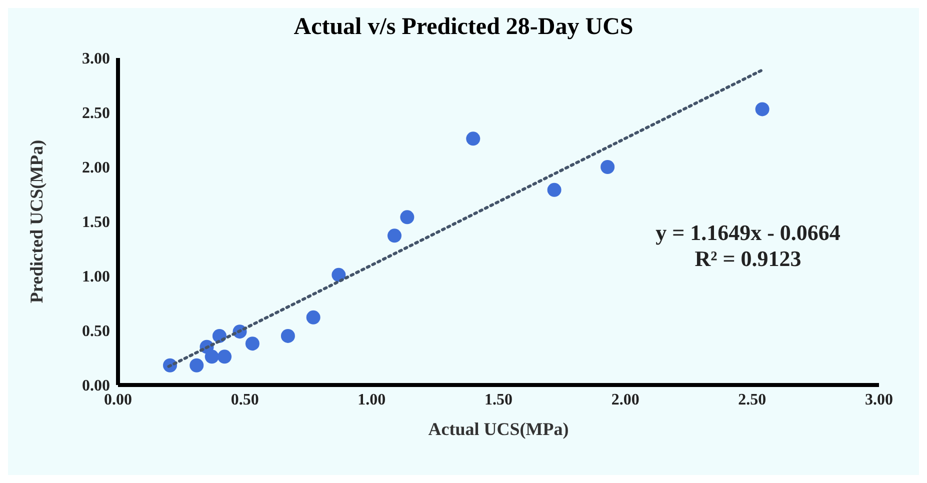  I want to click on y-axis-title: Predicted UCS(MPa), so click(36, 222).